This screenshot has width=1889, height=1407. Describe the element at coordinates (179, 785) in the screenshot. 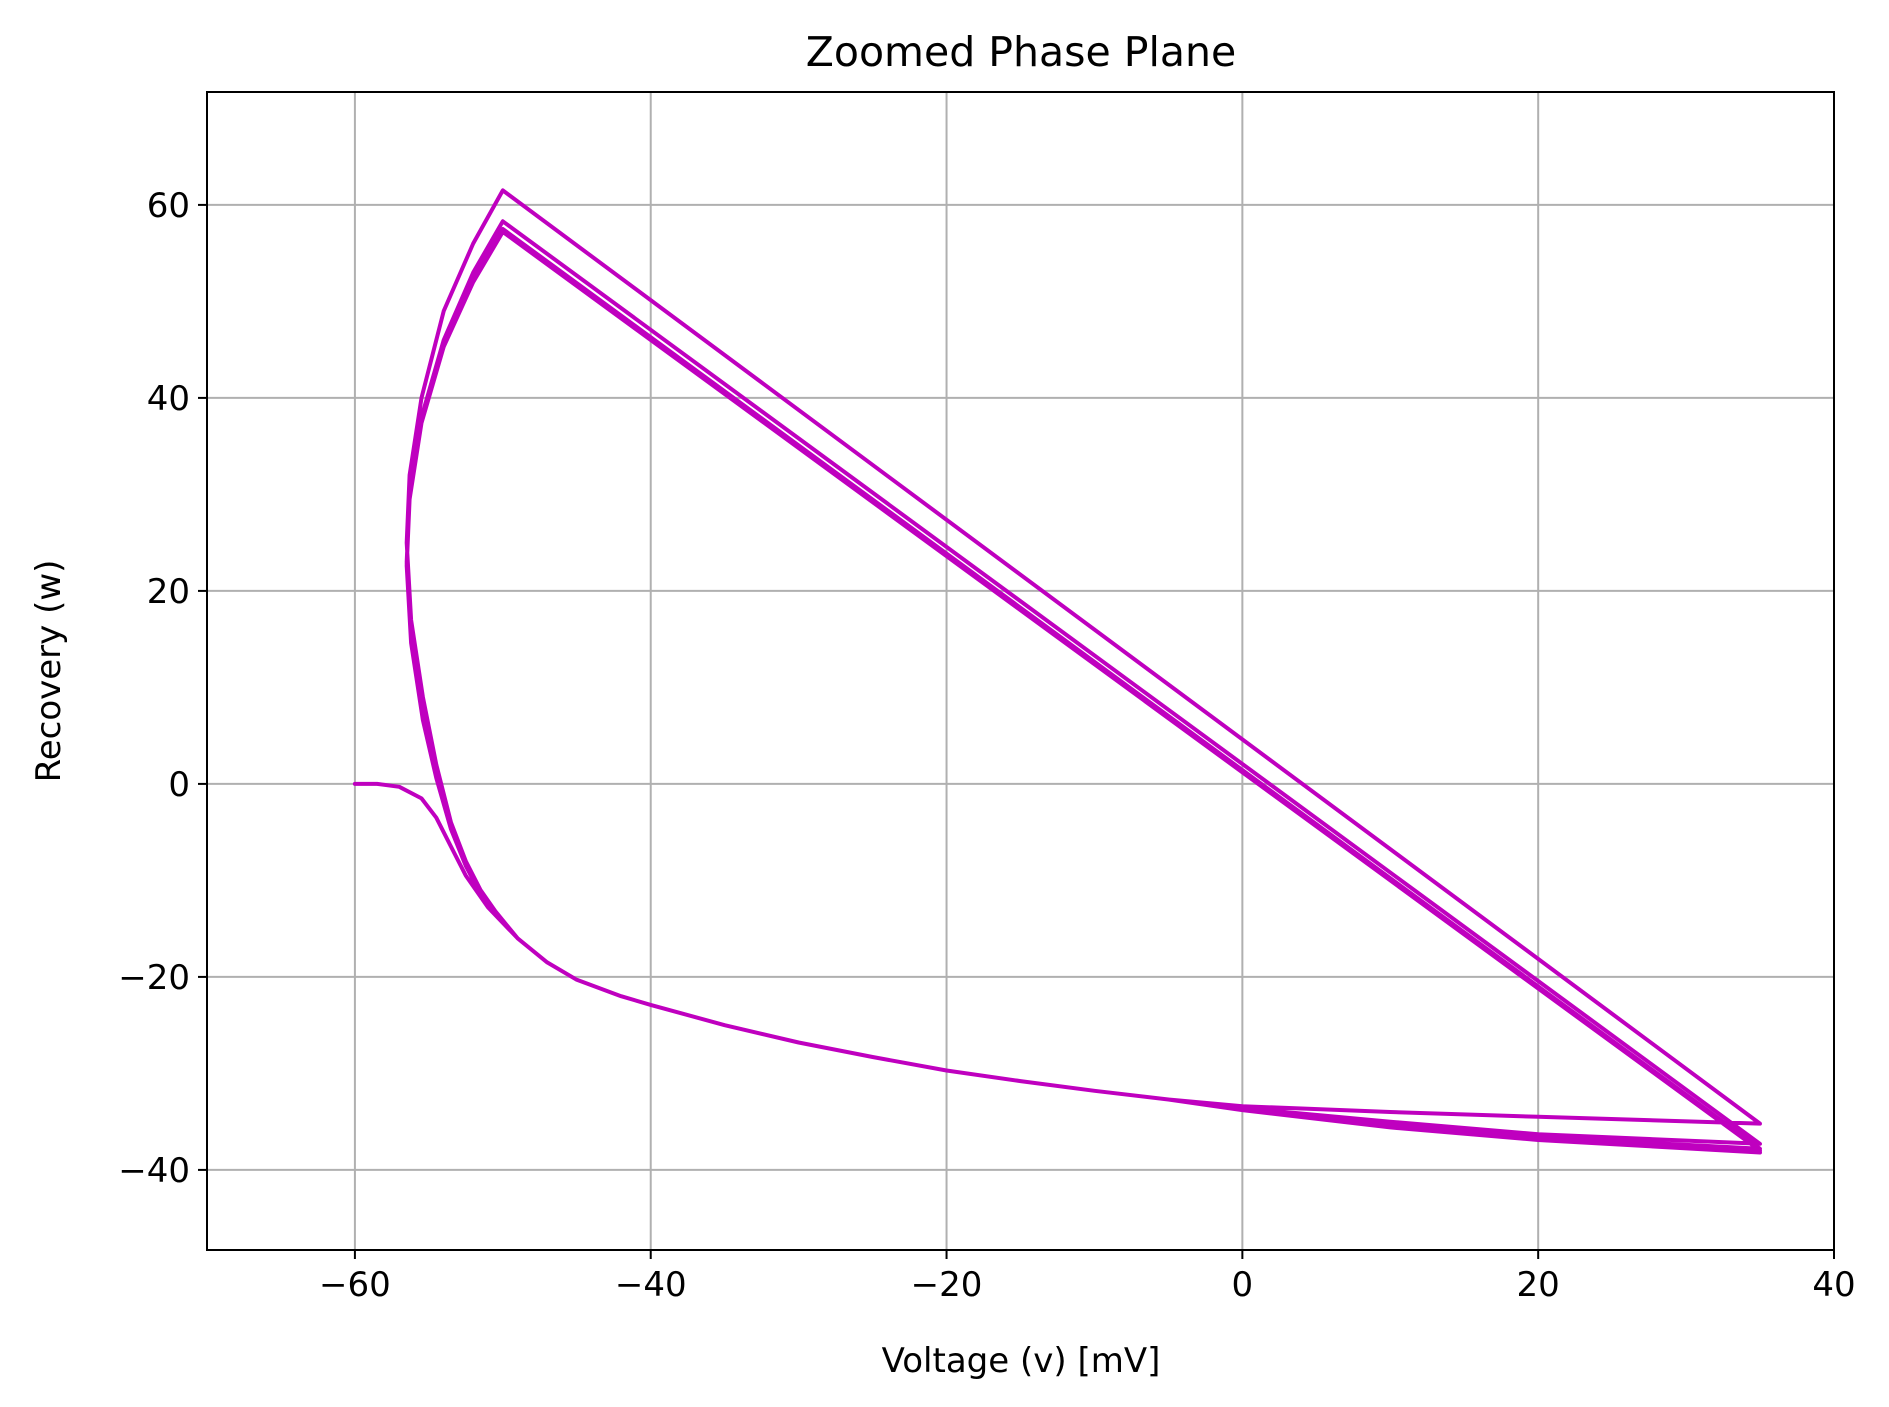

I see `y-tick-label: 0` at that location.